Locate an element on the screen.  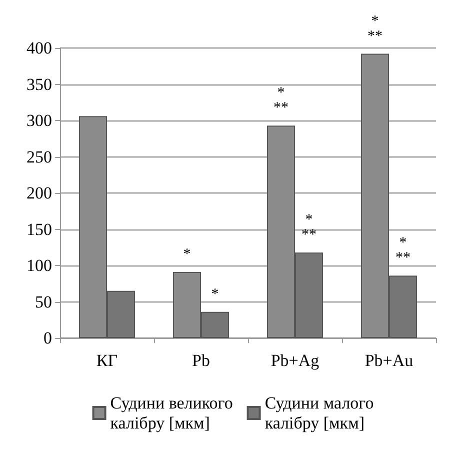
x-tick-label: Pb+Au is located at coordinates (389, 360).